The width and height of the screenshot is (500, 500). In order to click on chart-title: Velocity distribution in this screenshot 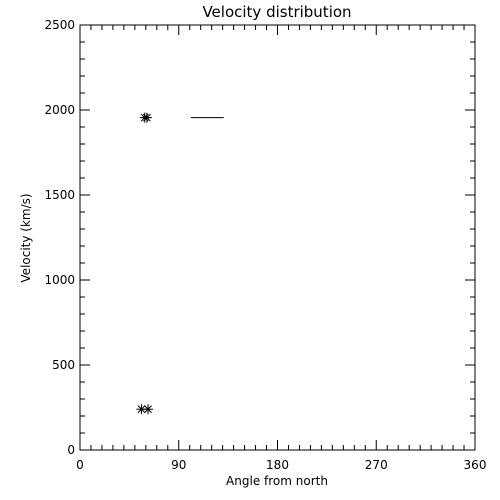, I will do `click(276, 12)`.